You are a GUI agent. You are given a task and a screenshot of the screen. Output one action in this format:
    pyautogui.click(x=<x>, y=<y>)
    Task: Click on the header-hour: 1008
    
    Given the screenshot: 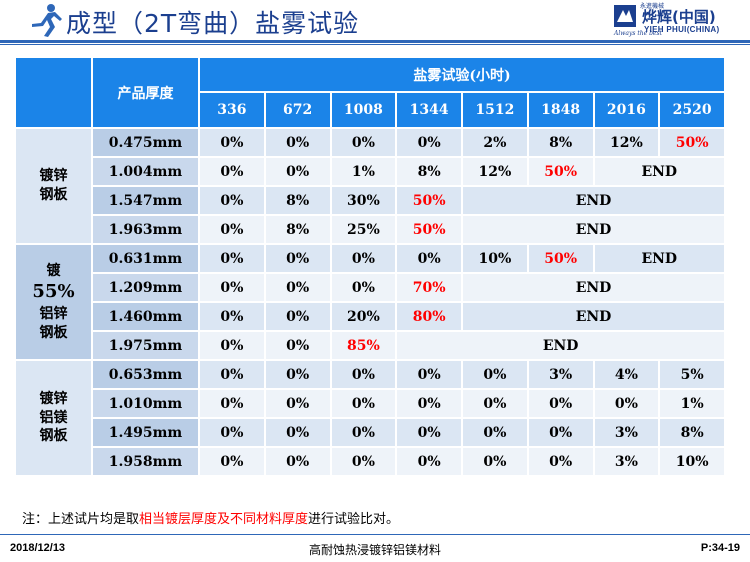 What is the action you would take?
    pyautogui.click(x=363, y=110)
    